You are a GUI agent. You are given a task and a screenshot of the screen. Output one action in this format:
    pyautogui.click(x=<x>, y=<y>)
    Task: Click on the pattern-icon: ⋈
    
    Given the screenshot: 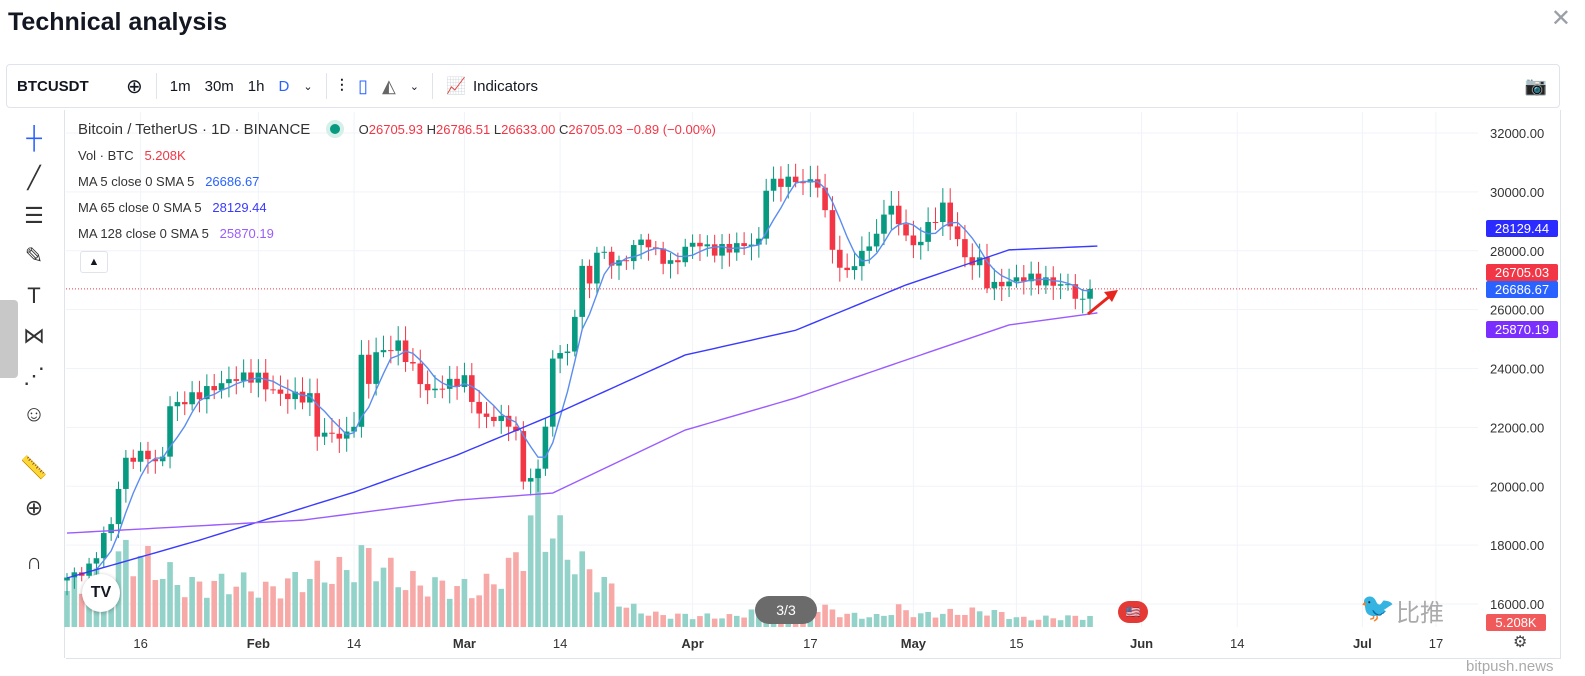 What is the action you would take?
    pyautogui.click(x=34, y=335)
    